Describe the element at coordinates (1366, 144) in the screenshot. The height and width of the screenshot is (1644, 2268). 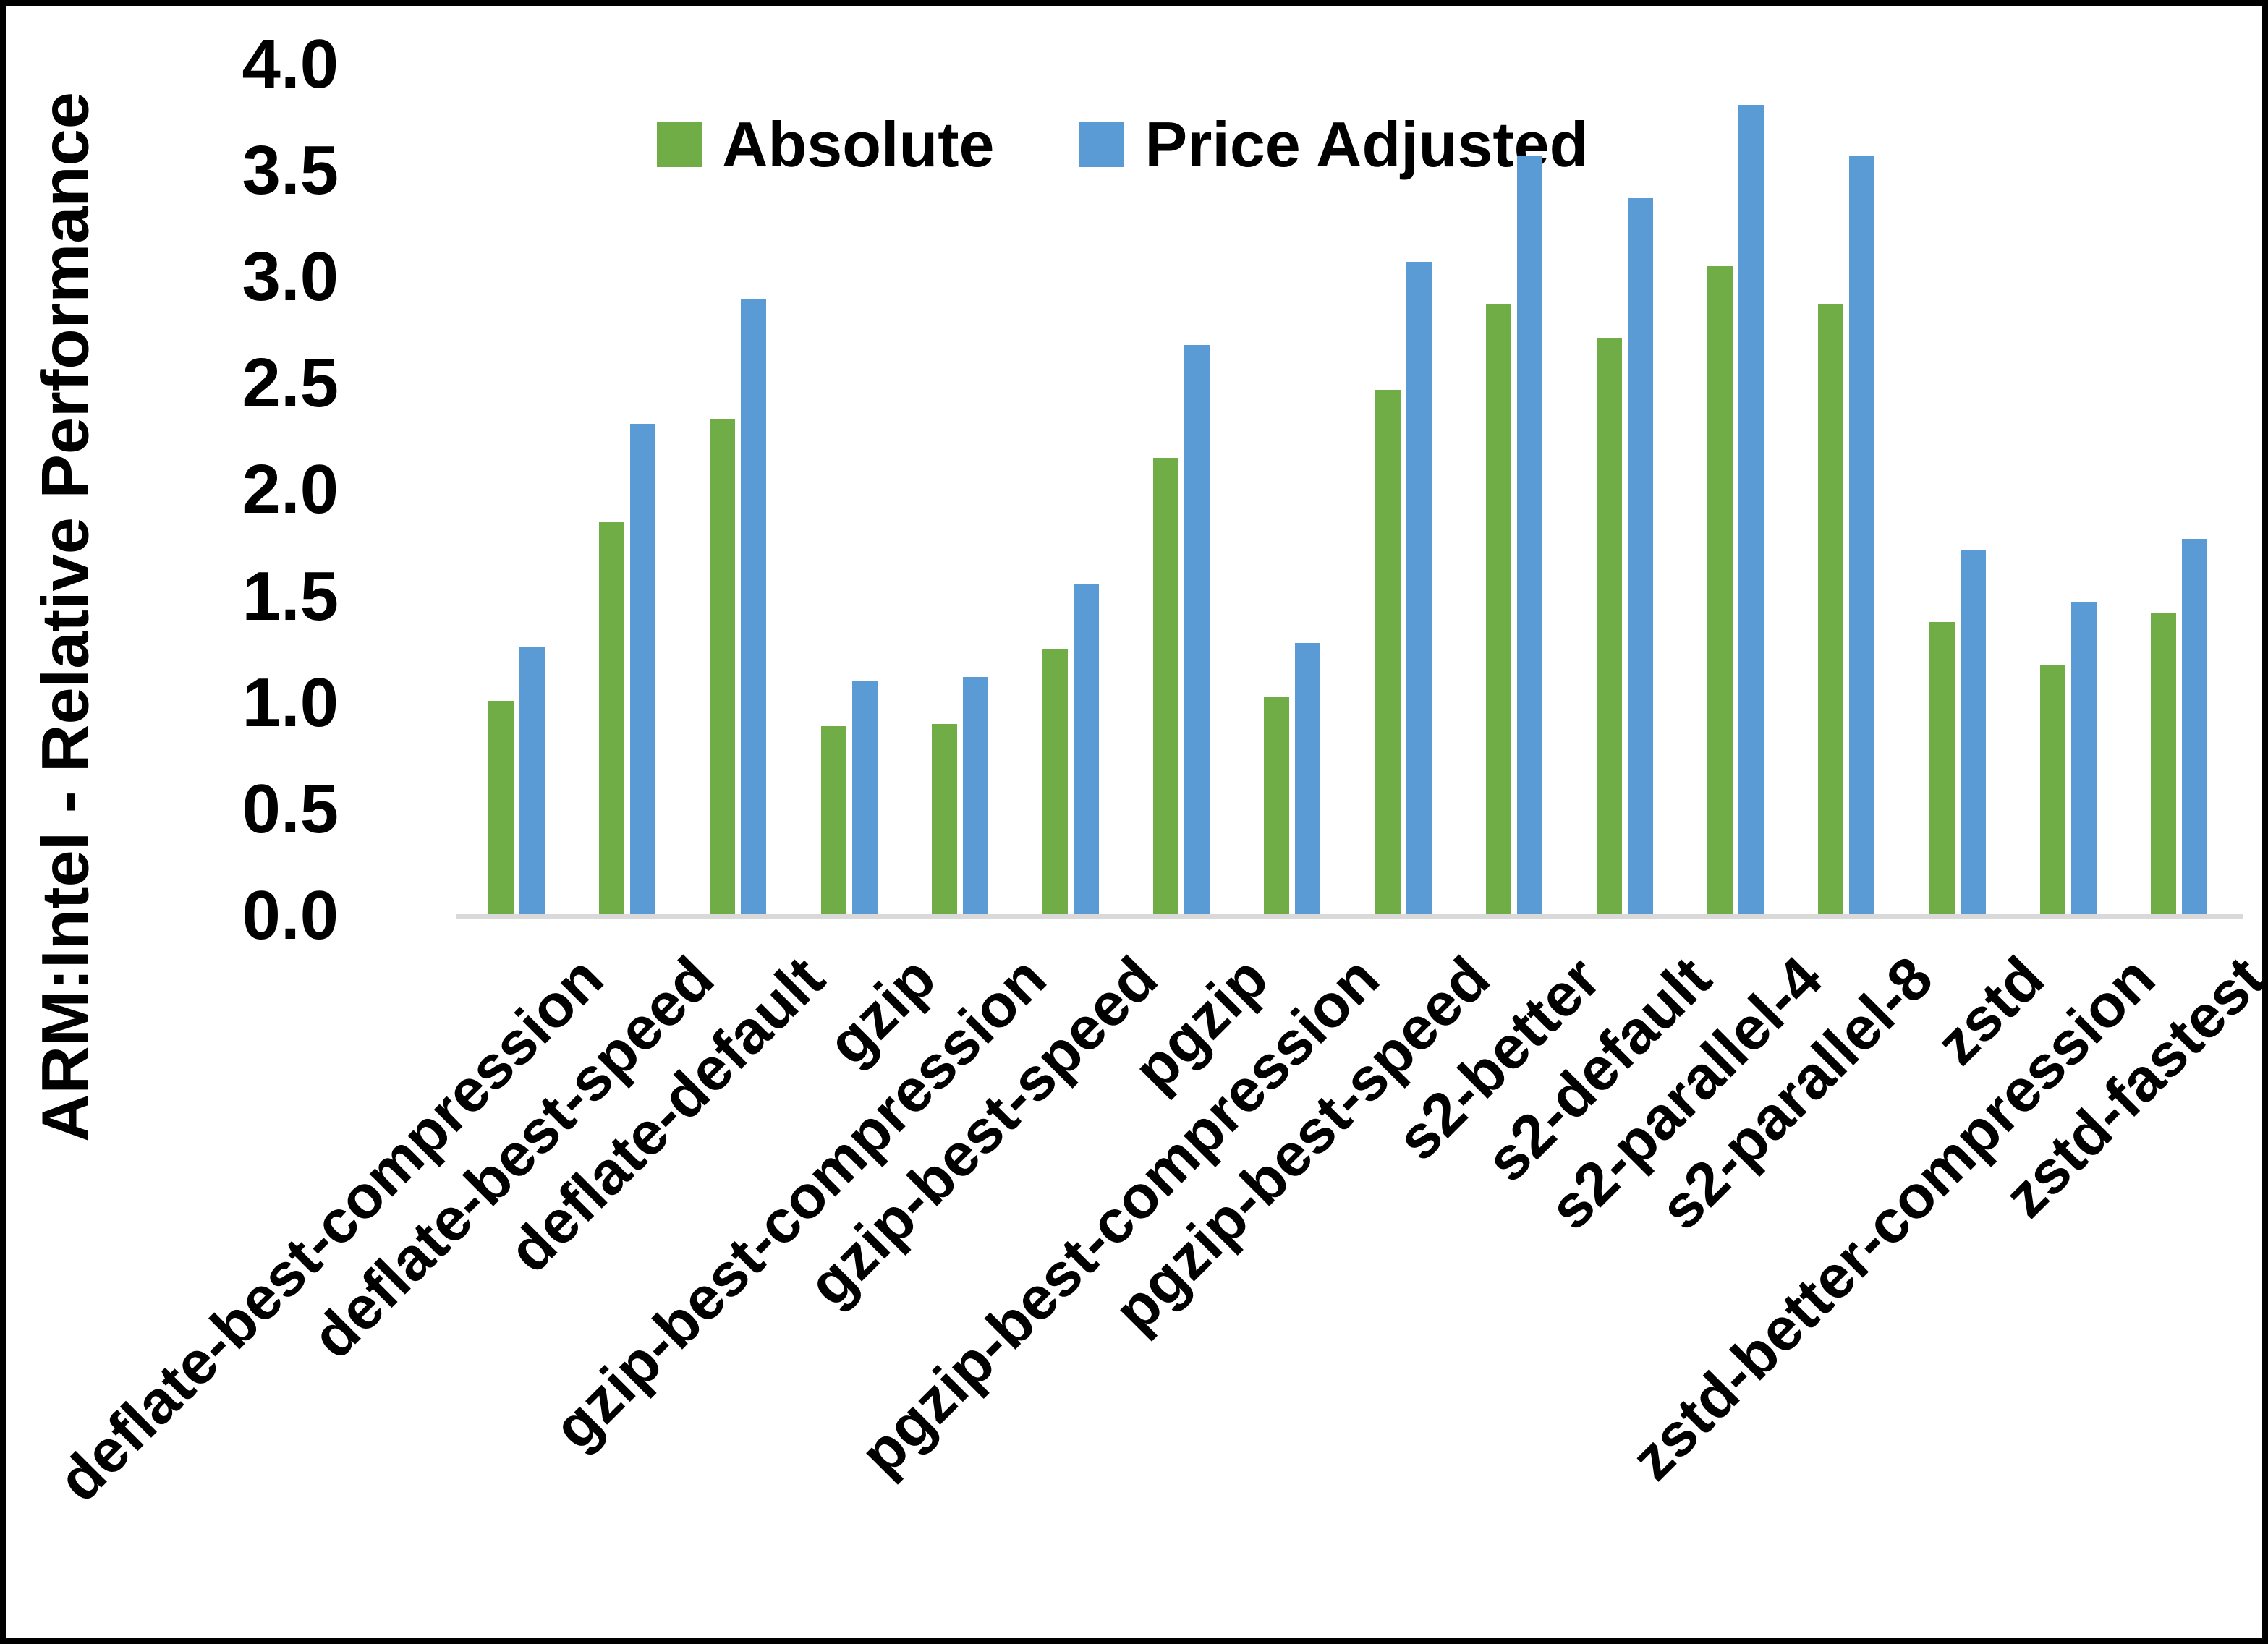
I see `legend-label-price-adjusted: Price Adjusted` at that location.